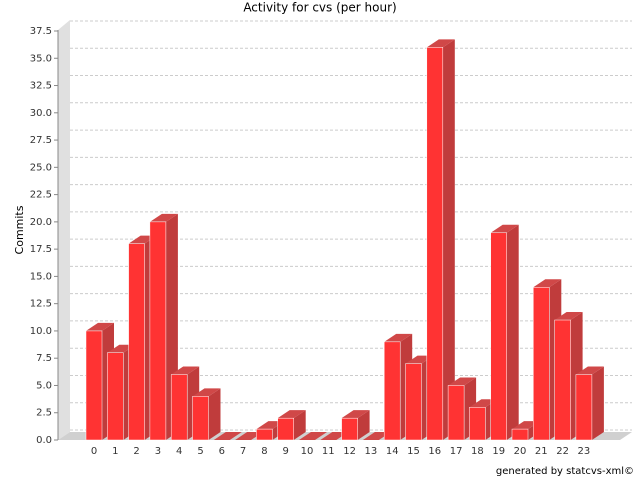  Describe the element at coordinates (44, 440) in the screenshot. I see `y-tick-label: 0.0` at that location.